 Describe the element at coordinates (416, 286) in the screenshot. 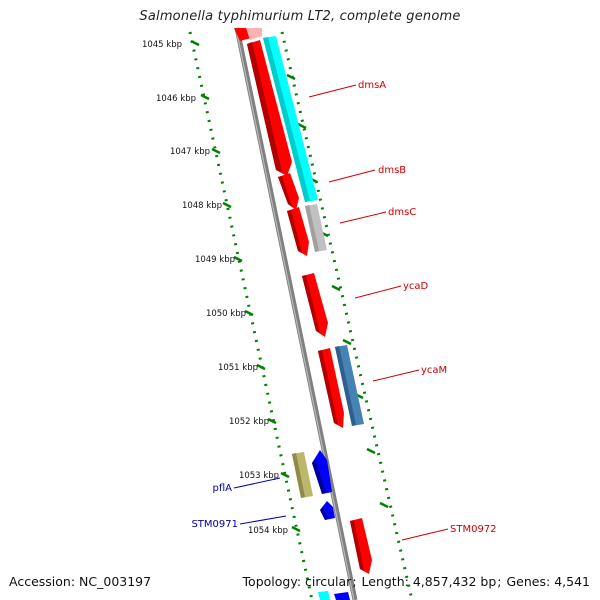

I see `gene-label-ycaD: ycaD` at that location.